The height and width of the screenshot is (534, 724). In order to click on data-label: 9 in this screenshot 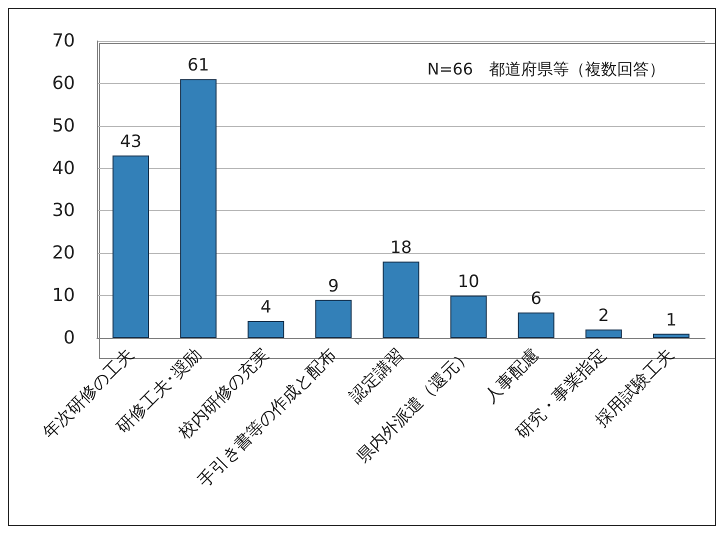, I will do `click(333, 286)`.